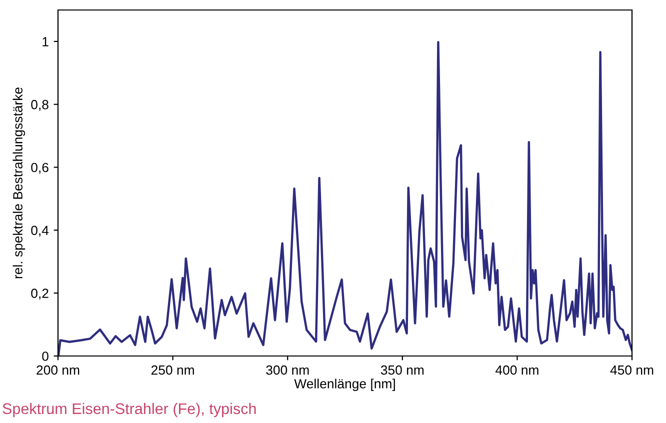  Describe the element at coordinates (19, 183) in the screenshot. I see `y-axis-title: rel. spektrale Bestrahlungsstärke` at that location.